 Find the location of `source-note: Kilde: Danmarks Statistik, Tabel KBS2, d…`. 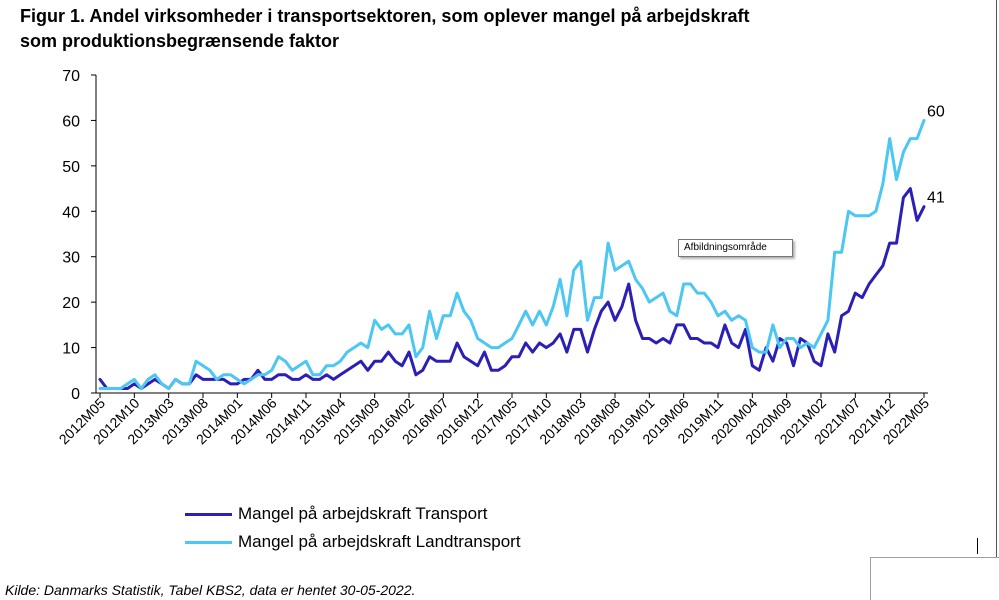

source-note: Kilde: Danmarks Statistik, Tabel KBS2, d… is located at coordinates (210, 590).